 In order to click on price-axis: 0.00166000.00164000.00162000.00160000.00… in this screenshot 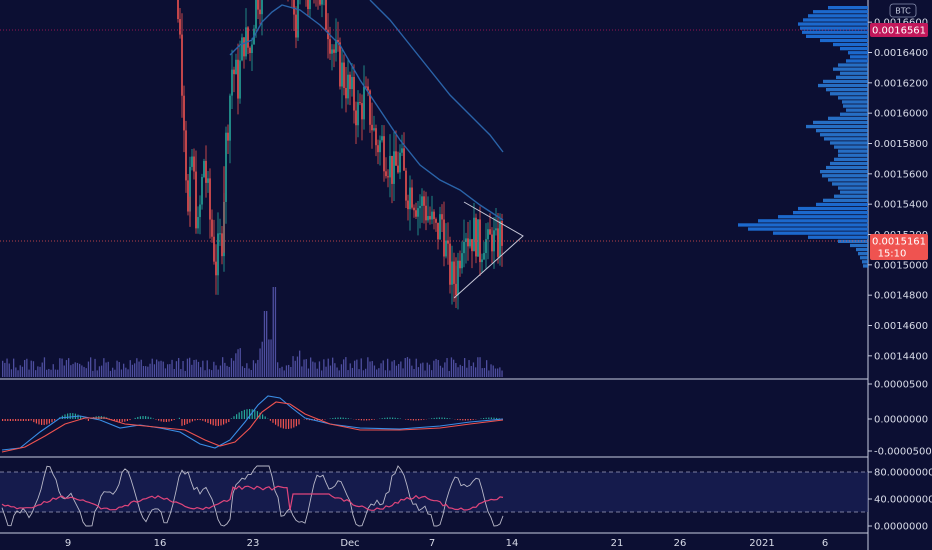, I will do `click(900, 275)`.